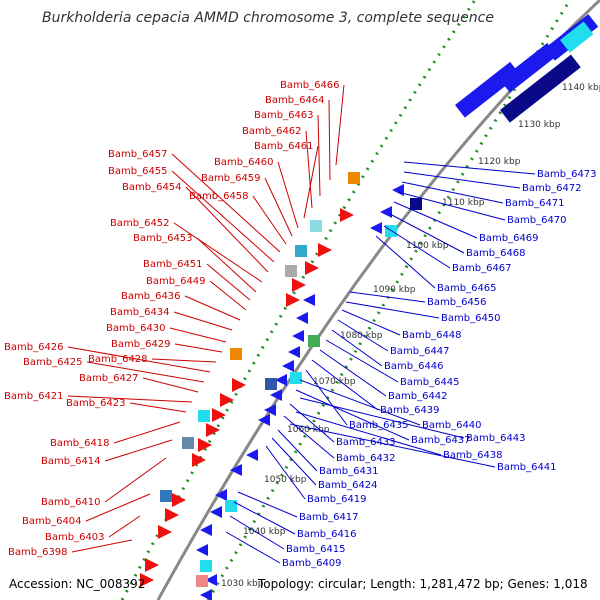 The height and width of the screenshot is (600, 600). Describe the element at coordinates (394, 290) in the screenshot. I see `kbp-tick-label: 1090 kbp` at that location.